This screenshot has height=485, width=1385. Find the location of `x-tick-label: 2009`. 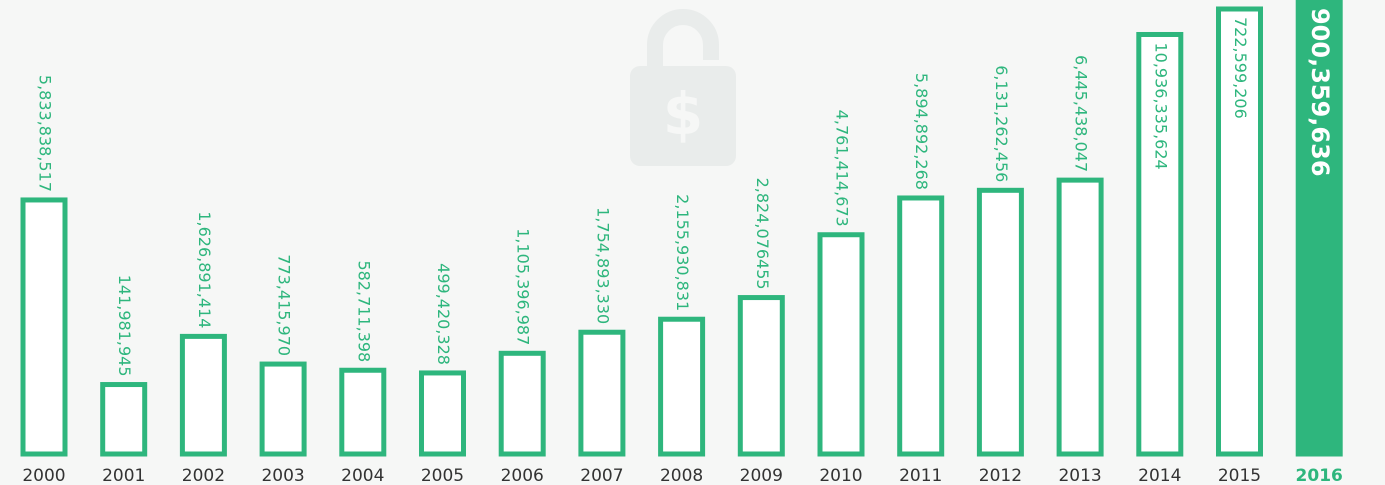

x-tick-label: 2009 is located at coordinates (761, 475).